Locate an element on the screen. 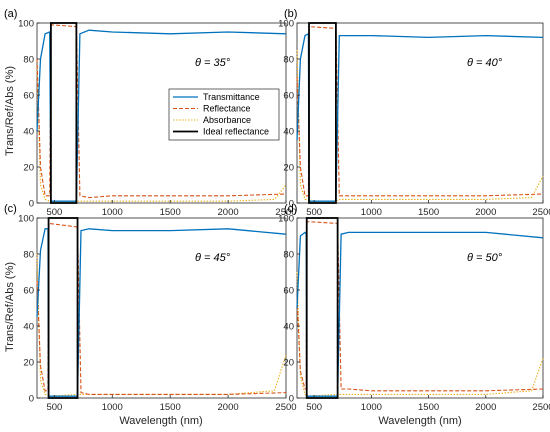  legend-entry: Reflectance is located at coordinates (227, 109).